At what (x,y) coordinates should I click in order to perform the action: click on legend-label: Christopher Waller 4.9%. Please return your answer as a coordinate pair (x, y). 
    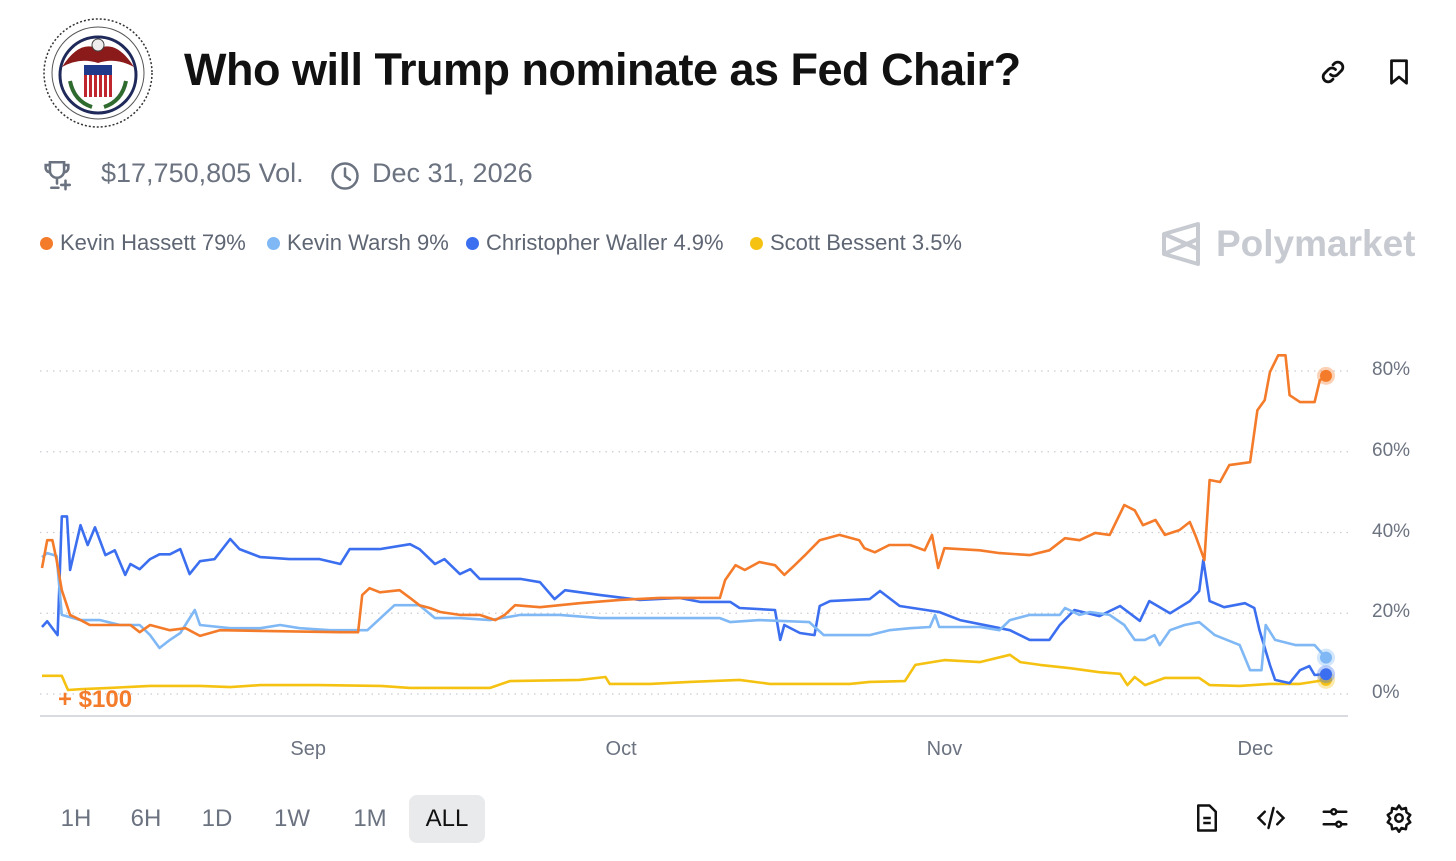
    Looking at the image, I should click on (605, 242).